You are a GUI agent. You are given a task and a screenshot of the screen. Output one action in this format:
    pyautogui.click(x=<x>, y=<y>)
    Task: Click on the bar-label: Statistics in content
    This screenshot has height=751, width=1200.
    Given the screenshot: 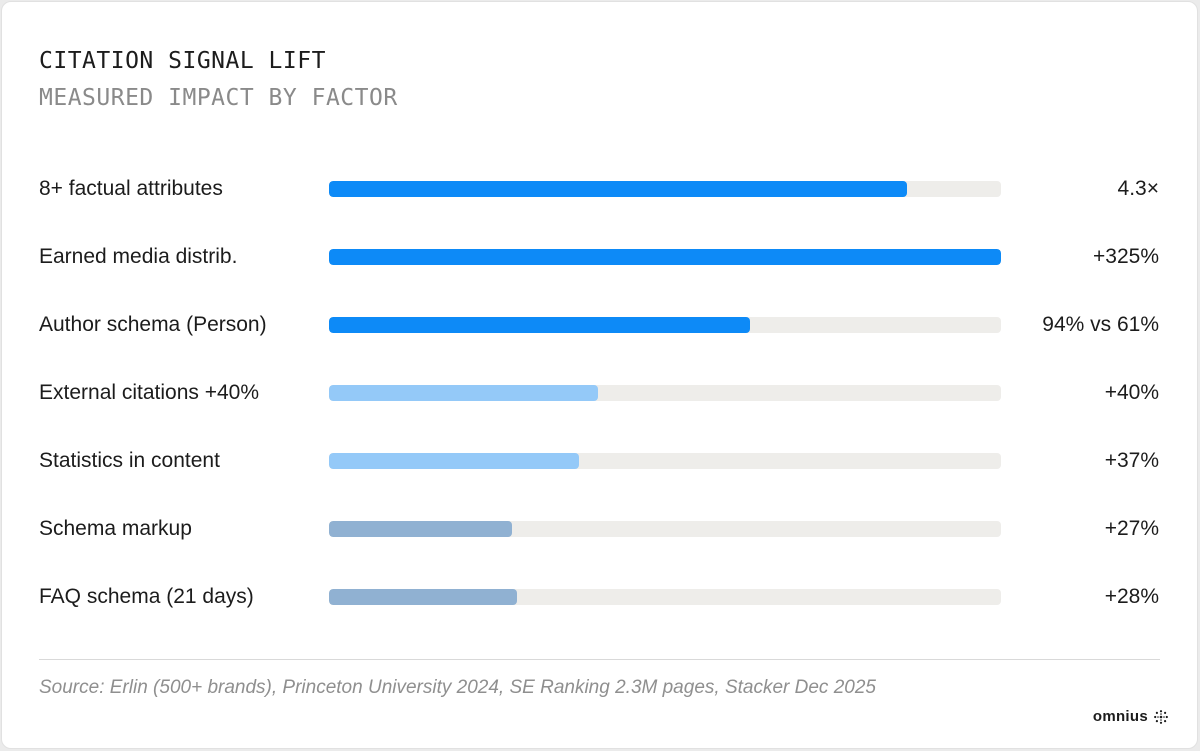 What is the action you would take?
    pyautogui.click(x=129, y=460)
    